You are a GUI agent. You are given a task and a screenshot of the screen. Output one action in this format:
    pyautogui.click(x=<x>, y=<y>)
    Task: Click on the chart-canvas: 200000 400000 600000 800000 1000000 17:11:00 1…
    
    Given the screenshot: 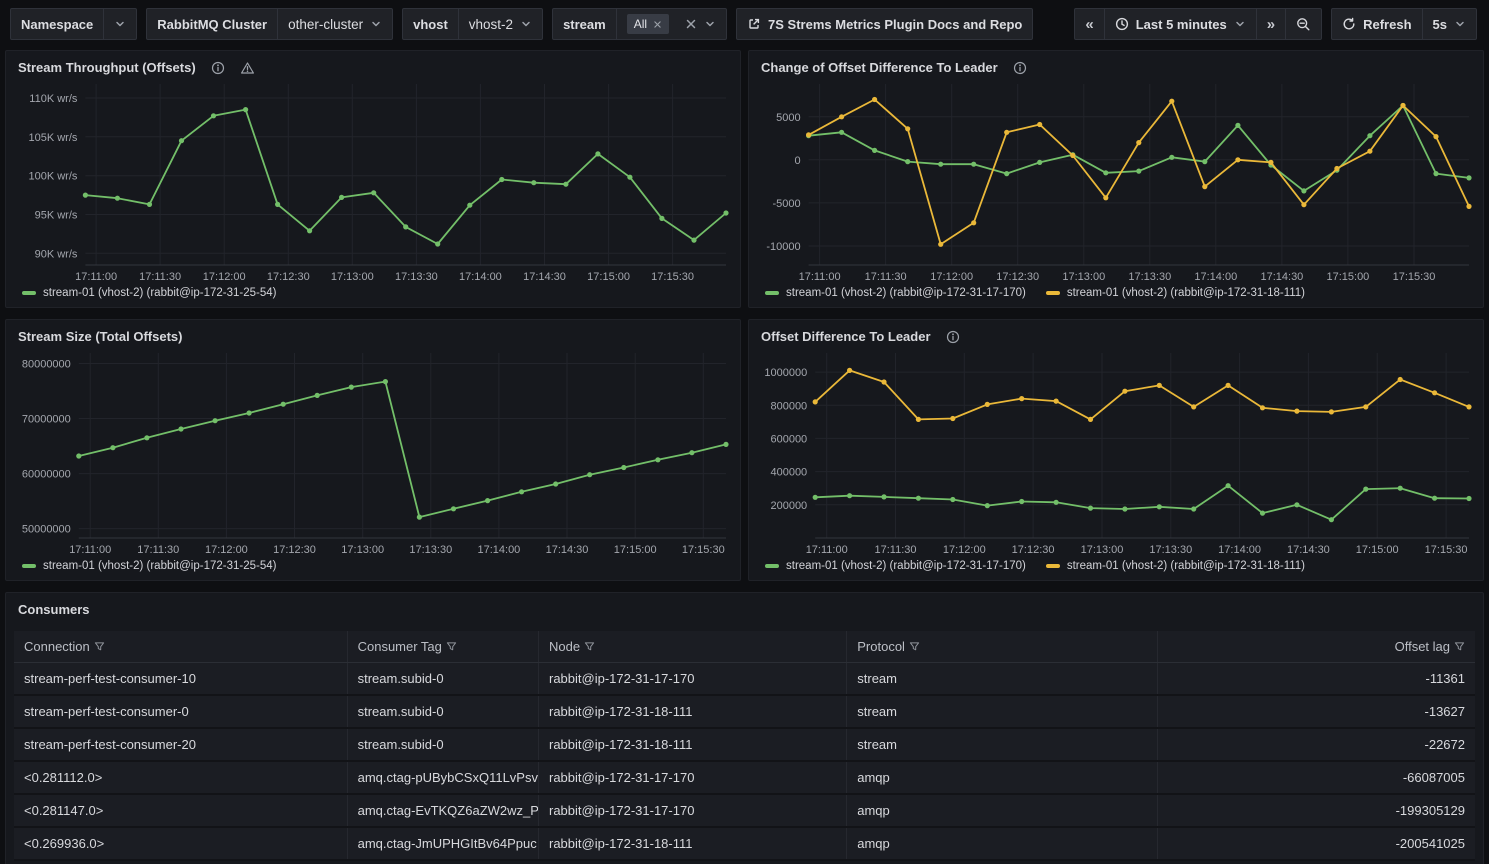 What is the action you would take?
    pyautogui.click(x=1116, y=452)
    